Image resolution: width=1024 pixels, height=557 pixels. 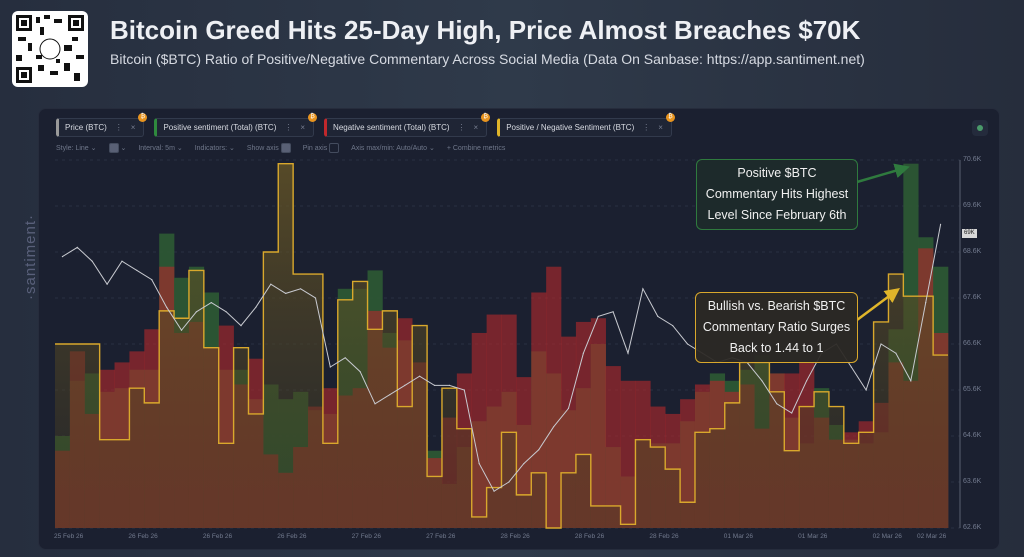 I want to click on metric-label: Negative sentiment (Total) (BTC), so click(x=391, y=127).